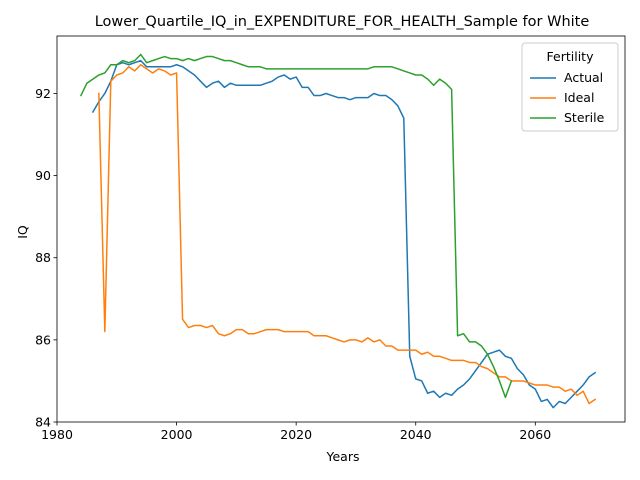 The height and width of the screenshot is (480, 640). What do you see at coordinates (535, 434) in the screenshot?
I see `x-tick-label: 2060` at bounding box center [535, 434].